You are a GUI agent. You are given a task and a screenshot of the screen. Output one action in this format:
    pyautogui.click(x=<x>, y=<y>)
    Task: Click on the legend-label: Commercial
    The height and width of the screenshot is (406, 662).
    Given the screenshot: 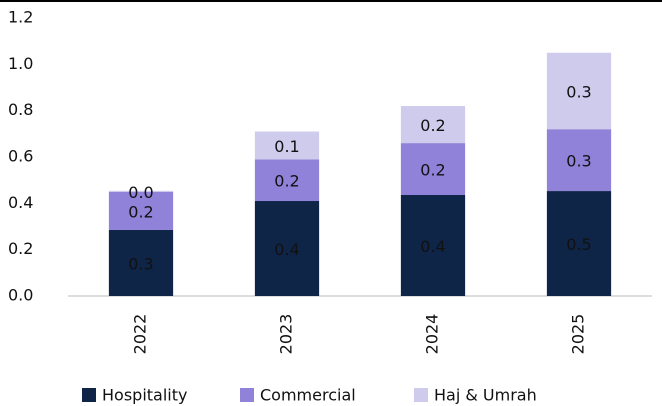 What is the action you would take?
    pyautogui.click(x=308, y=395)
    